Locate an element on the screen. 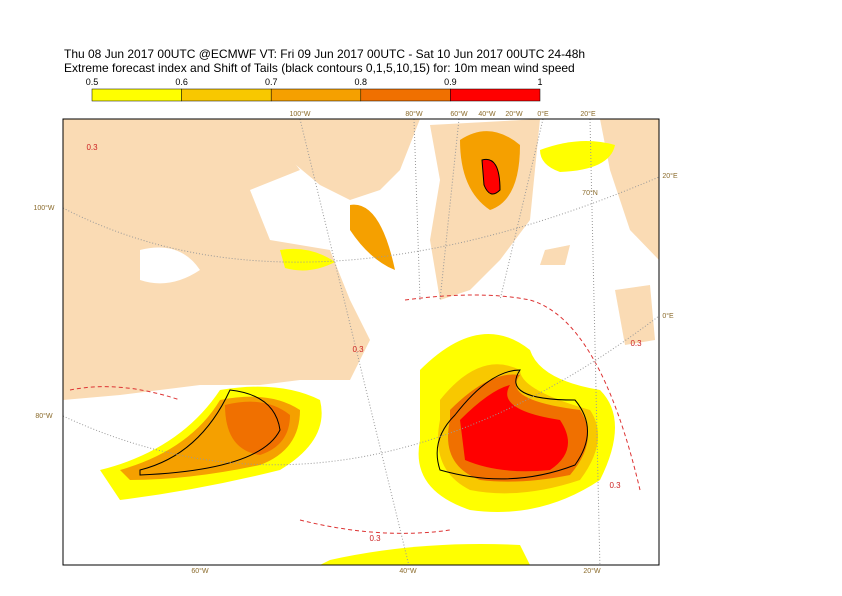  top-label: 20°E is located at coordinates (588, 114).